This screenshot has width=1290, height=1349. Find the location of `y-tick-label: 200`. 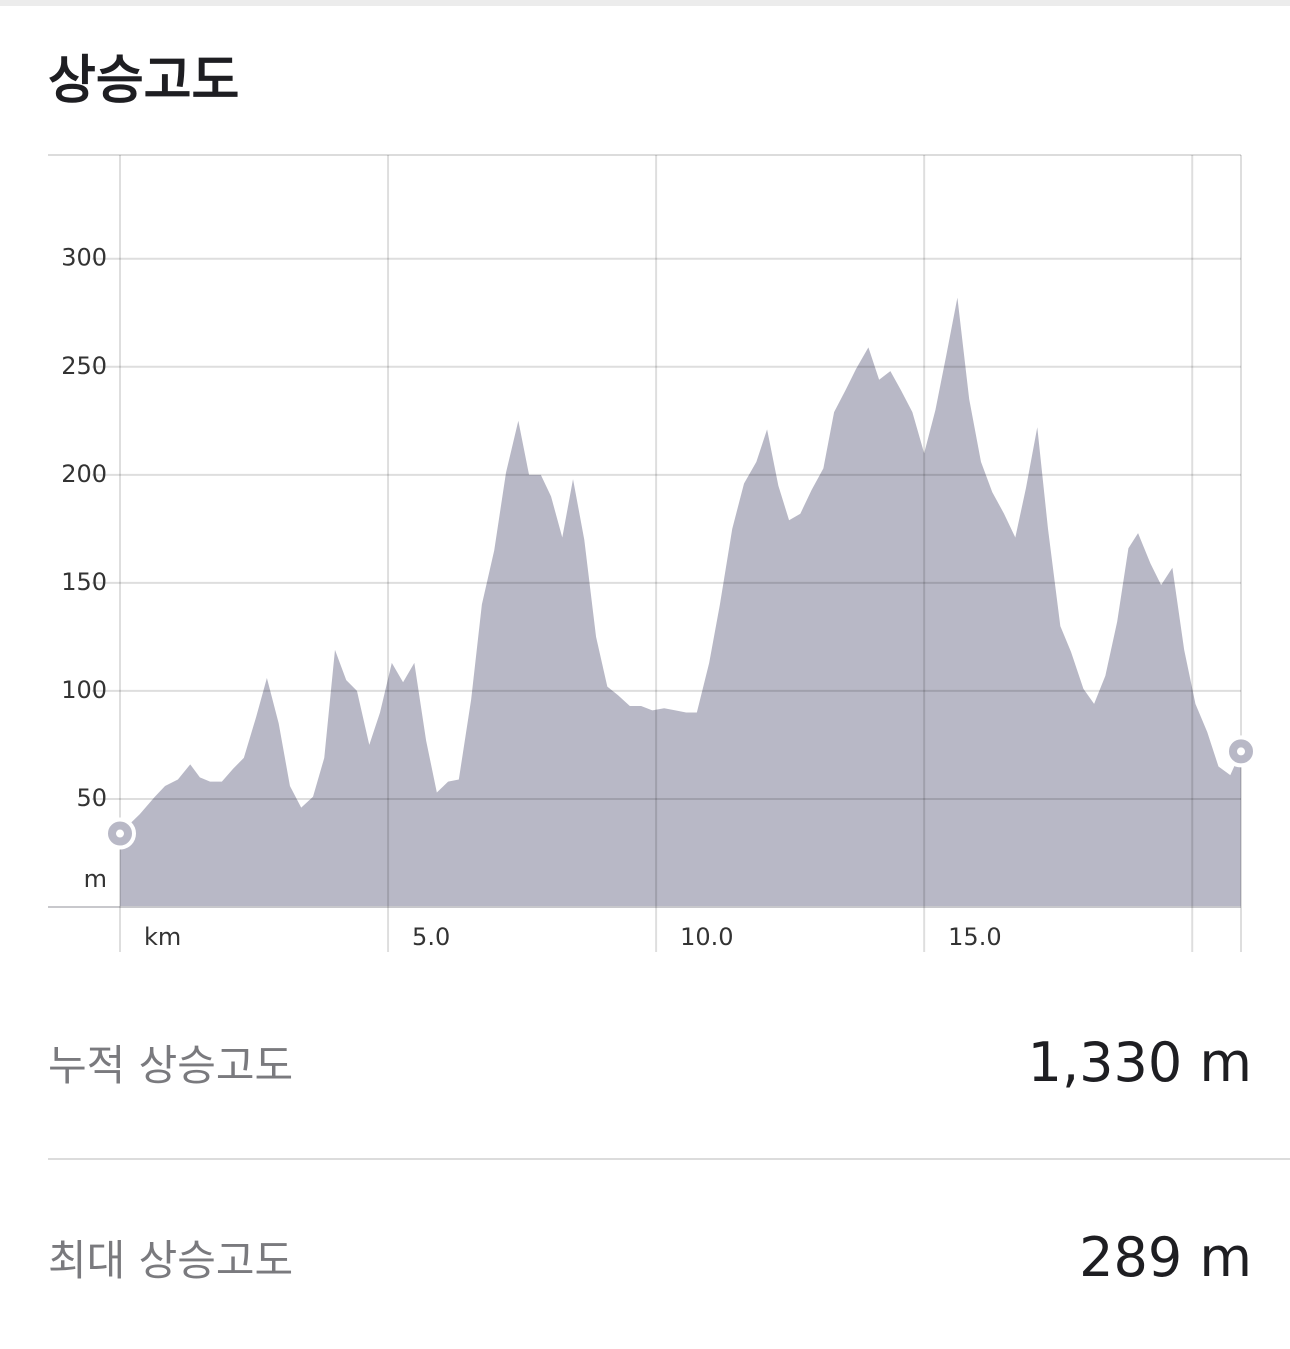

y-tick-label: 200 is located at coordinates (84, 474).